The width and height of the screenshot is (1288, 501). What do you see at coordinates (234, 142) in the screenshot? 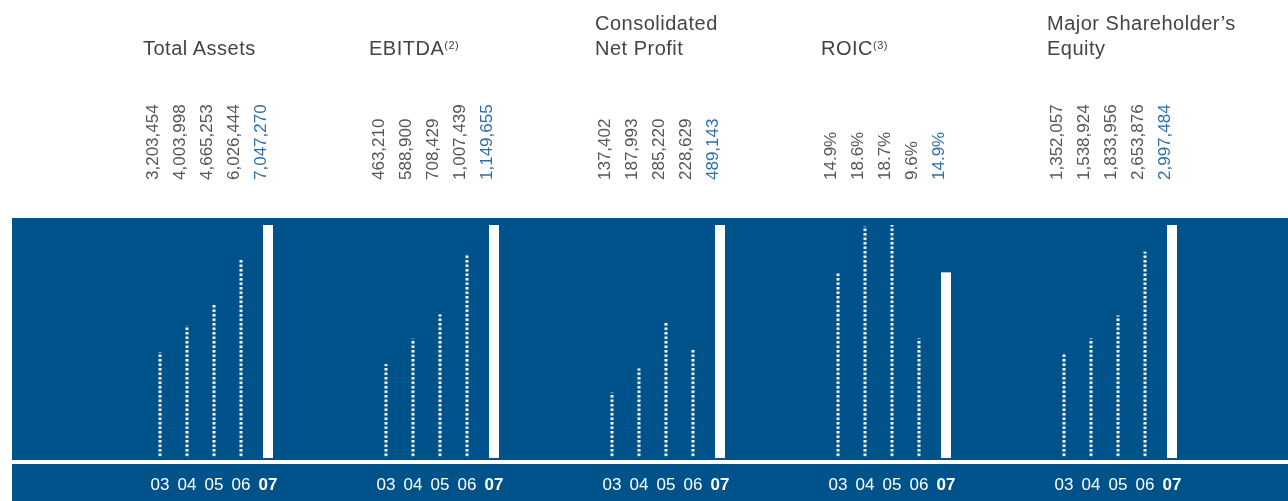
I see `data-label: 6,026,444` at bounding box center [234, 142].